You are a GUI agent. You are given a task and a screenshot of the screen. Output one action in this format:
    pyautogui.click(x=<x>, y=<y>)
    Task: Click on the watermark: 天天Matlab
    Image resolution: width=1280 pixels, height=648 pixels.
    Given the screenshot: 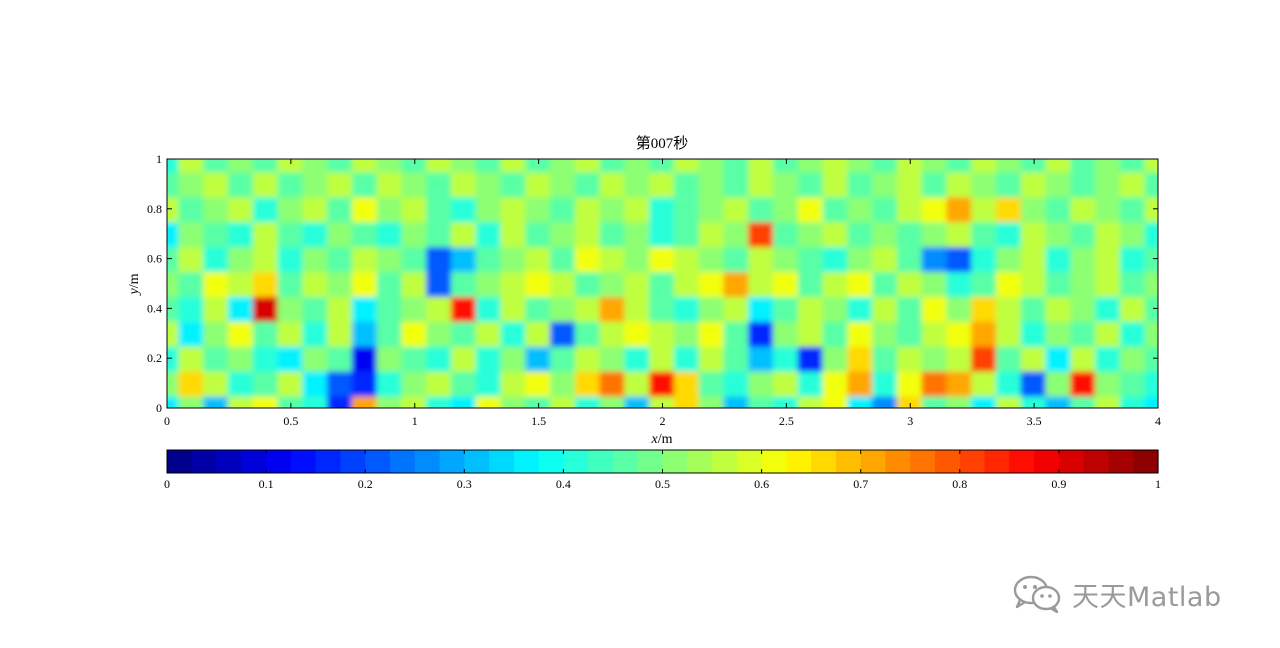 What is the action you would take?
    pyautogui.click(x=1132, y=594)
    